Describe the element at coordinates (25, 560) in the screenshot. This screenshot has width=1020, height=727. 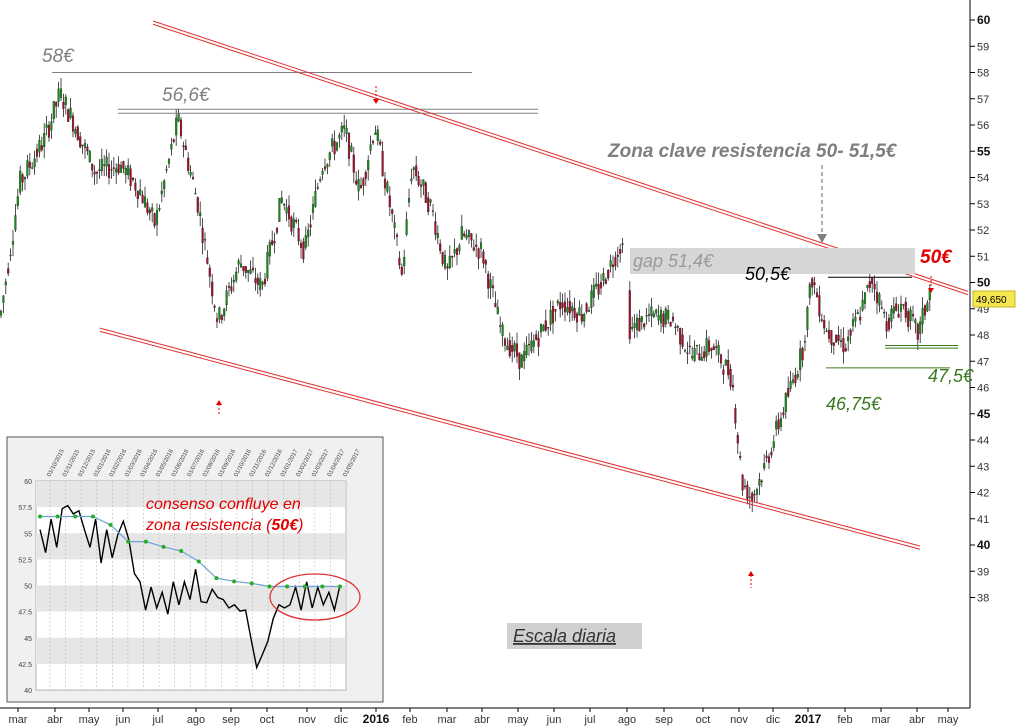
I see `inset-y-tick-label: 52.5` at that location.